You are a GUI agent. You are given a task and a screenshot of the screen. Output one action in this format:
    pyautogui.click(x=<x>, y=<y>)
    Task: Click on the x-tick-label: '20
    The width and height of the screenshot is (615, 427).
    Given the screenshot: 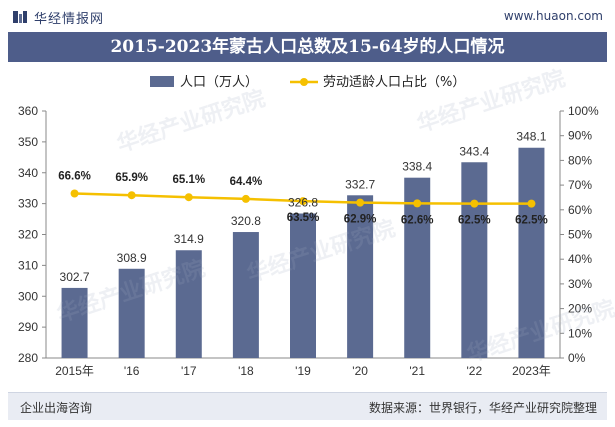 What is the action you would take?
    pyautogui.click(x=360, y=371)
    